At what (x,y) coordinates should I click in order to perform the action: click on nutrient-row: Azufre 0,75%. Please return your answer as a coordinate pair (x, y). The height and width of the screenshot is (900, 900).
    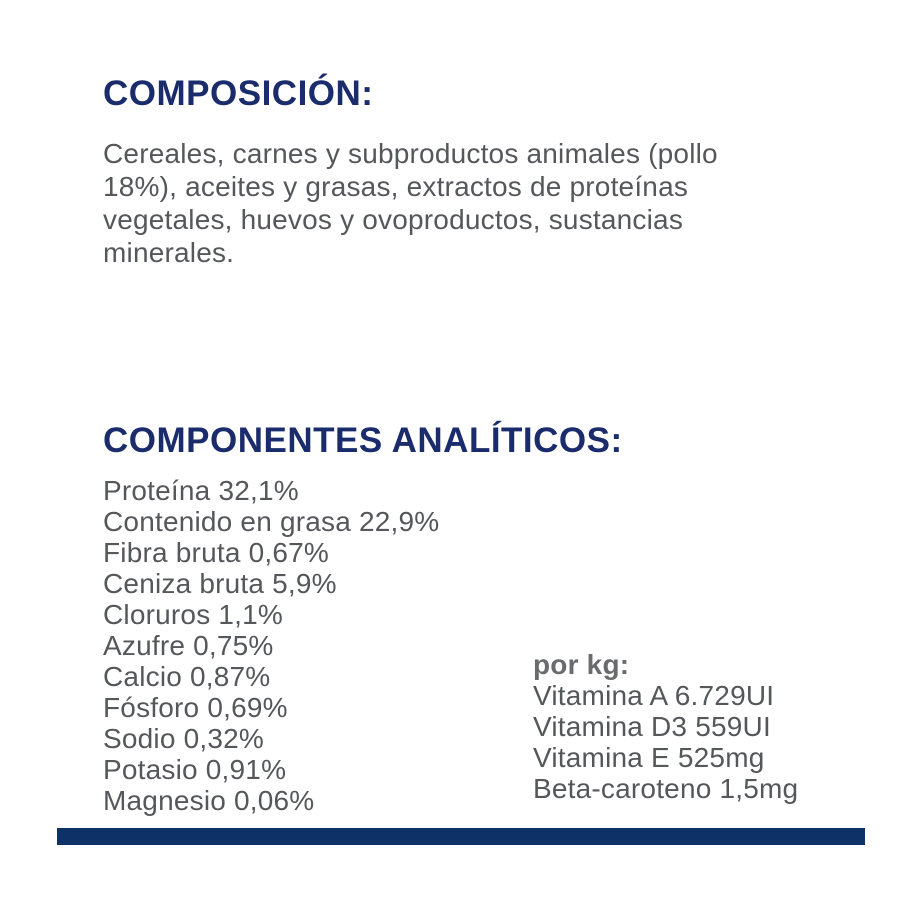
    Looking at the image, I should click on (271, 645).